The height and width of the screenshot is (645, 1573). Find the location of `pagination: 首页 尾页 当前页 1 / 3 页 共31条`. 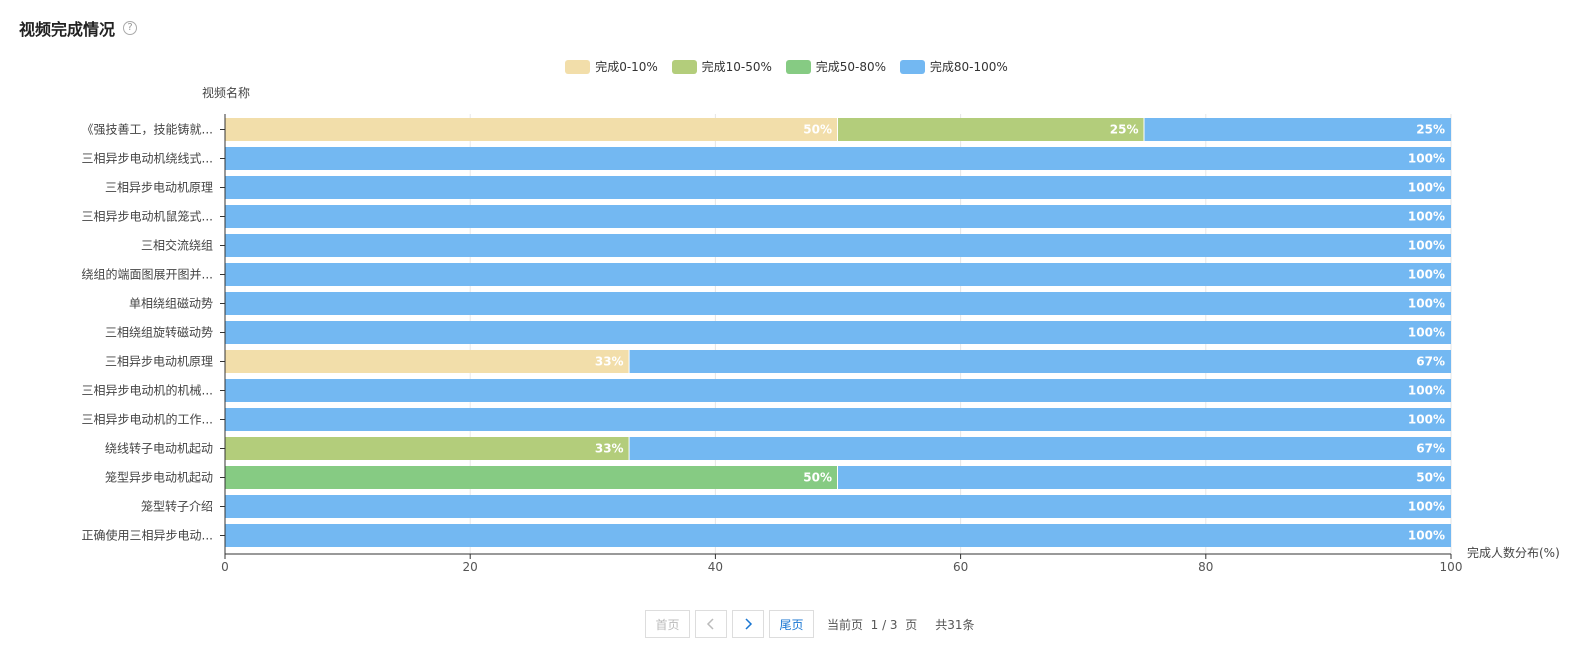

pagination: 首页 尾页 当前页 1 / 3 页 共31条 is located at coordinates (809, 624).